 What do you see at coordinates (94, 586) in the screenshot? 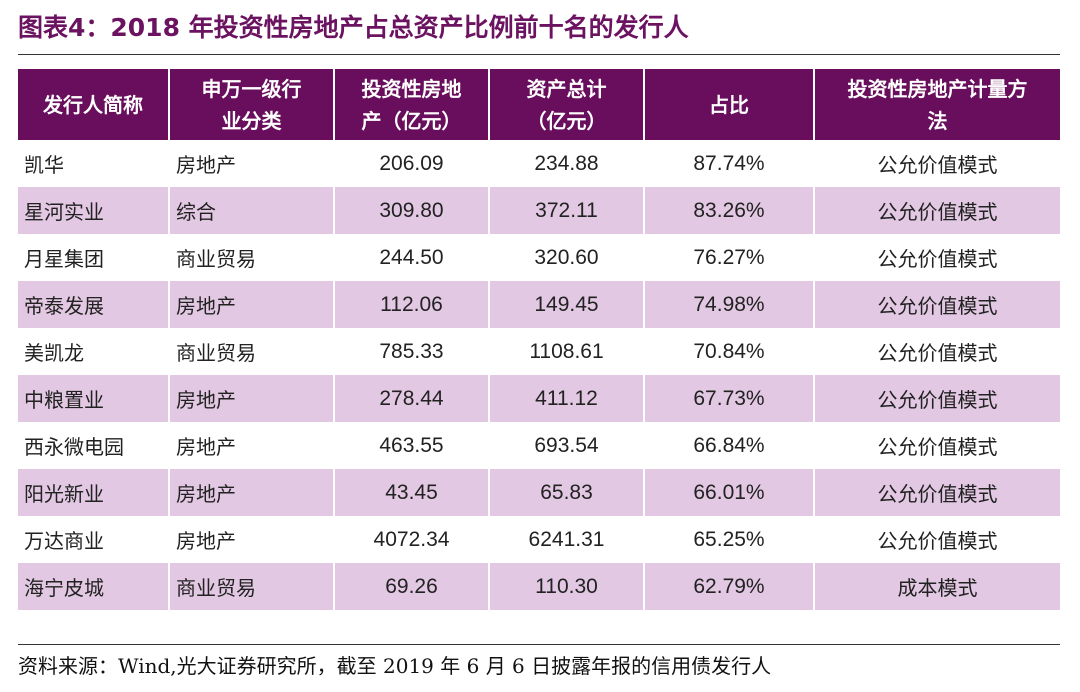
I see `table-cell: 海宁皮城` at bounding box center [94, 586].